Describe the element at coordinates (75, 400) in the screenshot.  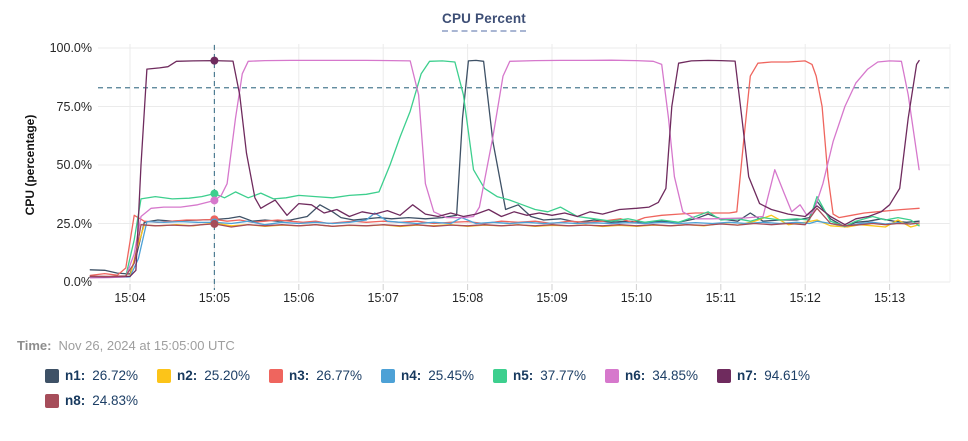
I see `legend-label-n8: n8:` at that location.